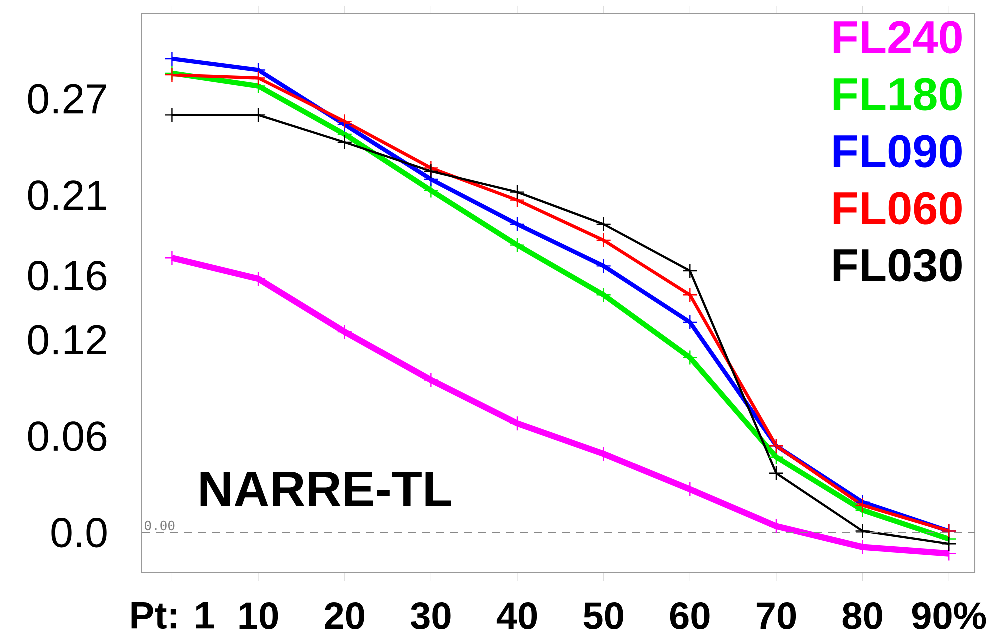 Image resolution: width=993 pixels, height=638 pixels. Describe the element at coordinates (898, 208) in the screenshot. I see `text: FL060` at that location.